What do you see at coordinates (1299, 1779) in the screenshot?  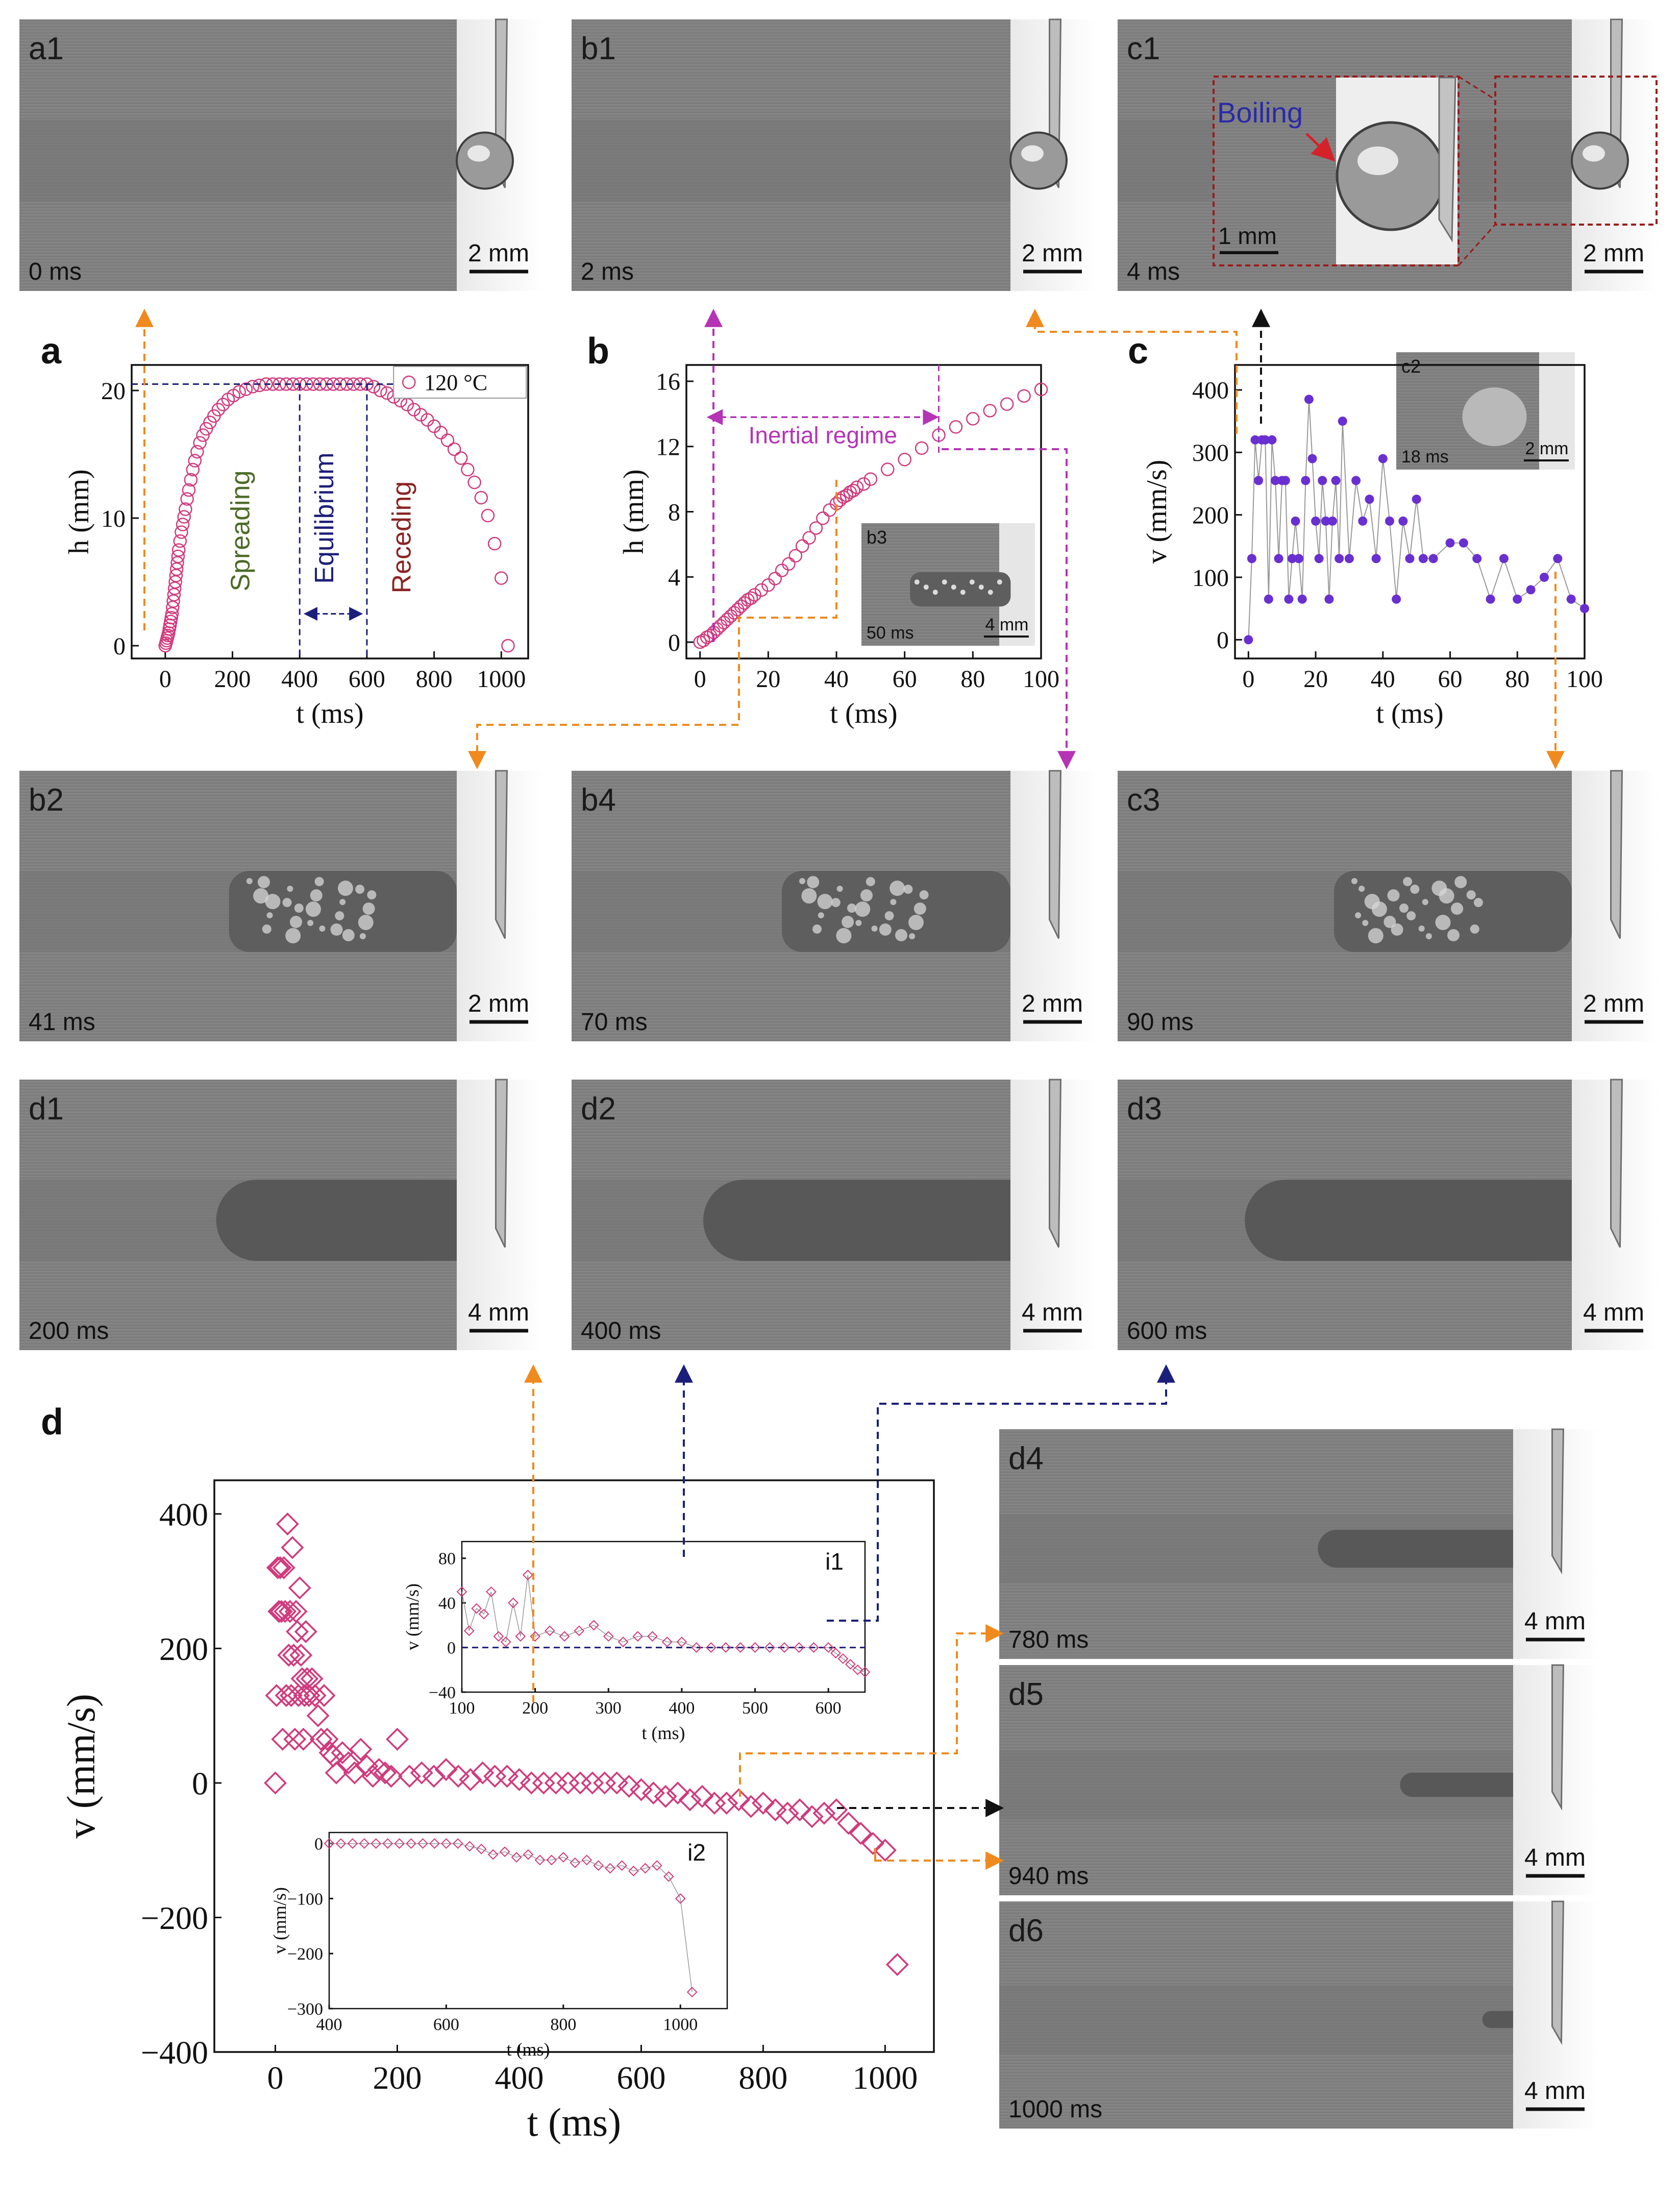 I see `photo-panel-d5: d5 940 ms 4 mm` at bounding box center [1299, 1779].